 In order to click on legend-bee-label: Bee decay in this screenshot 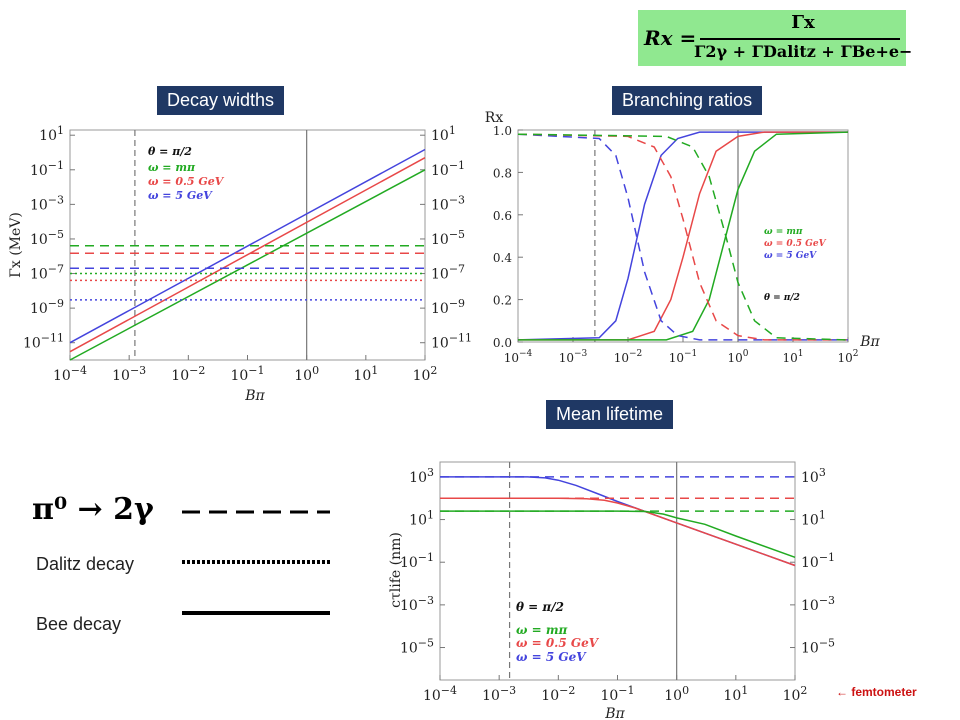, I will do `click(79, 624)`.